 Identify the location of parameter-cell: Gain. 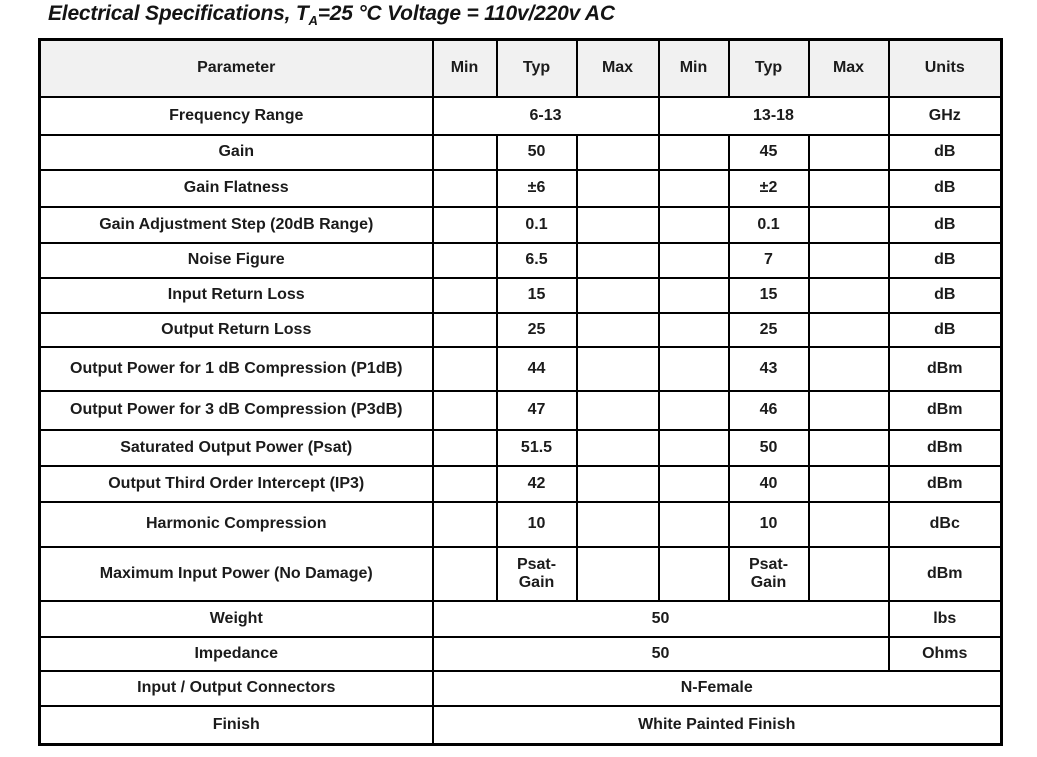
(236, 152).